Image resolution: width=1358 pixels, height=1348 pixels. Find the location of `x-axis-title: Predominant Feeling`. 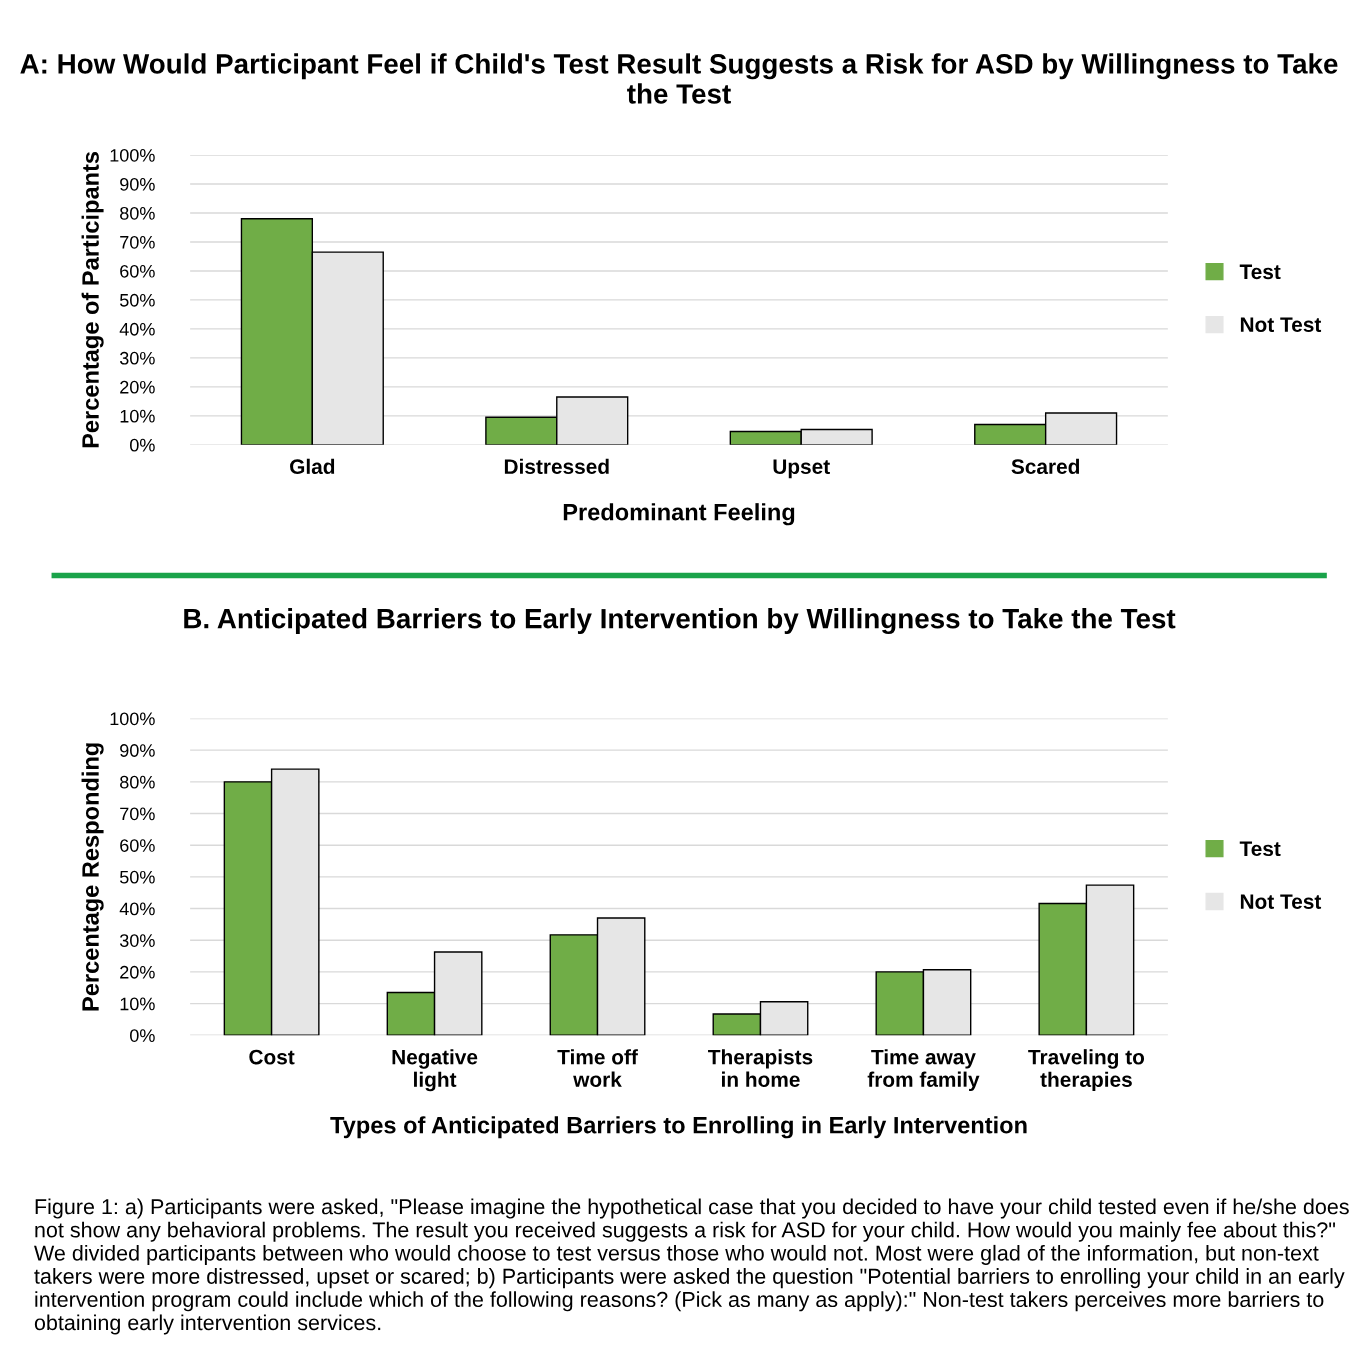

x-axis-title: Predominant Feeling is located at coordinates (679, 514).